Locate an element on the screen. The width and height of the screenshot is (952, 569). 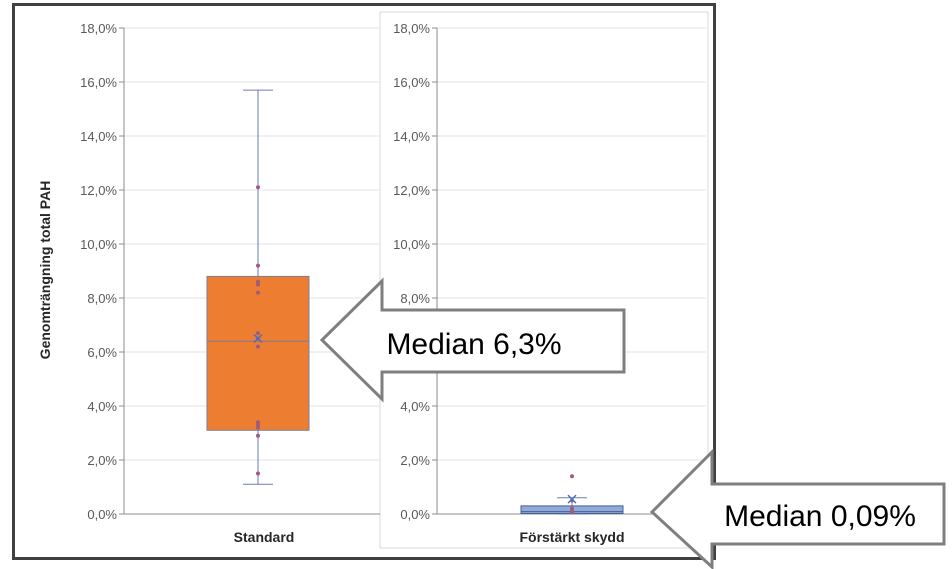
tick-label-standard-5: 10,0% is located at coordinates (98, 244).